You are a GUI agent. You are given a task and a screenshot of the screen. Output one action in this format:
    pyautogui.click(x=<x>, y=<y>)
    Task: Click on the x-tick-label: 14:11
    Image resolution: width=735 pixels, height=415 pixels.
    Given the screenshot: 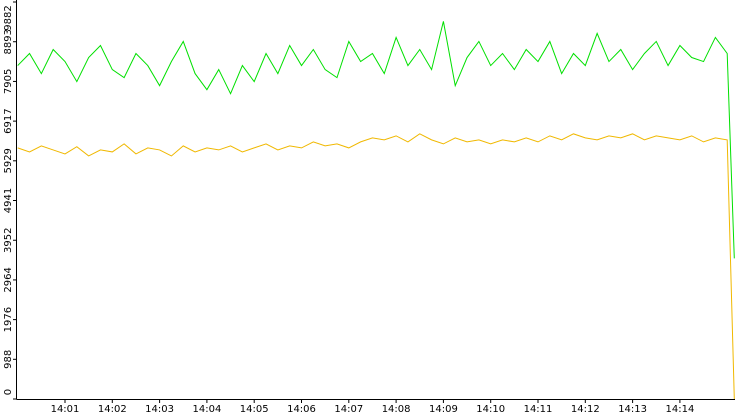 What is the action you would take?
    pyautogui.click(x=538, y=409)
    